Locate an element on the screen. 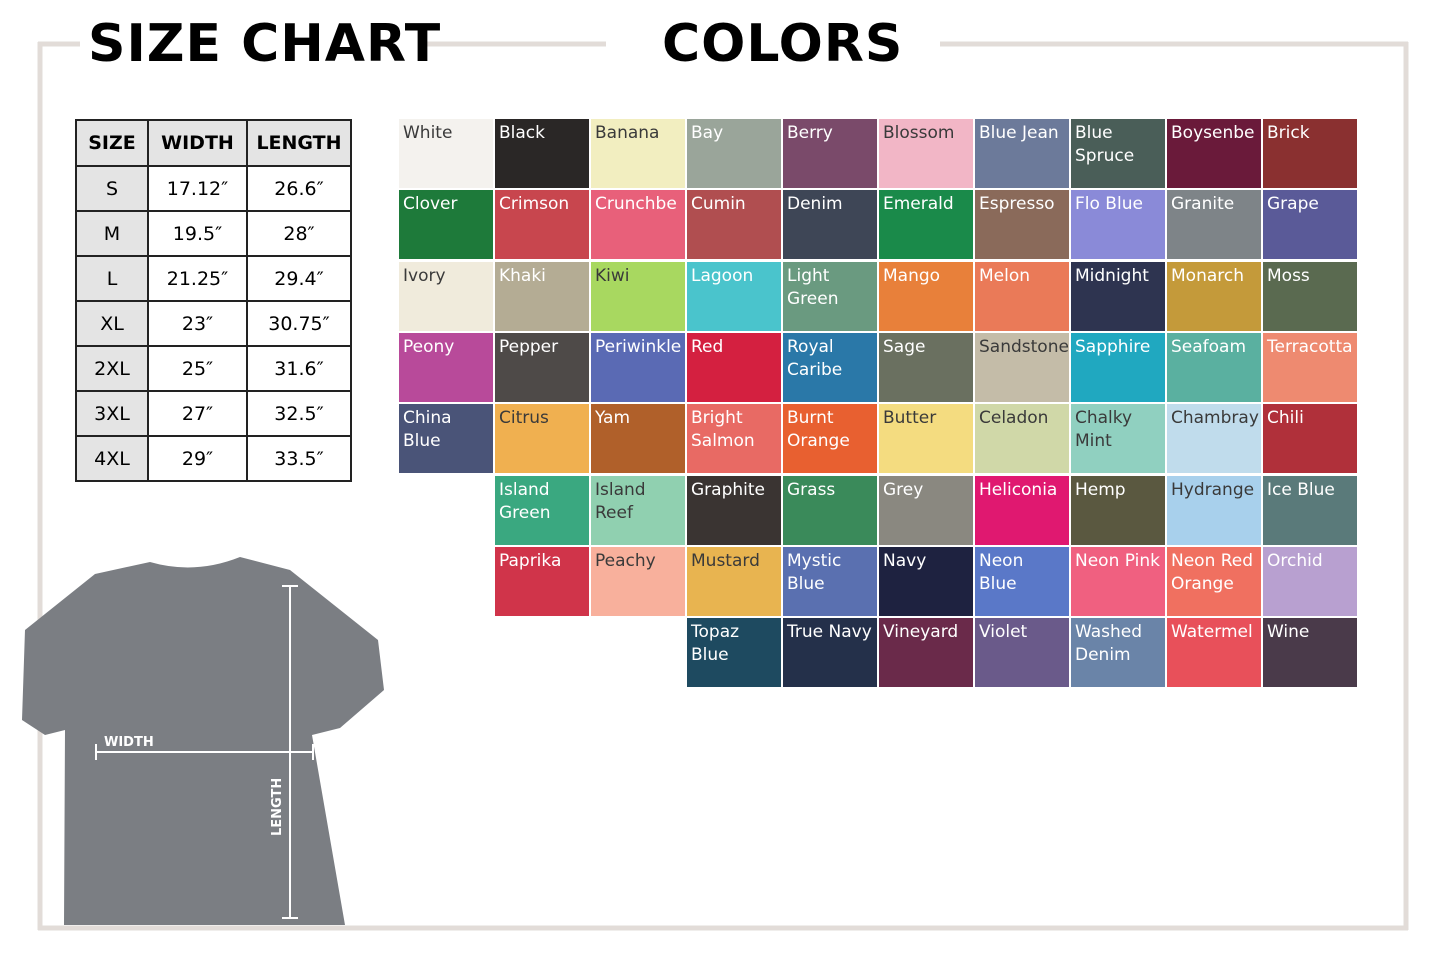 The height and width of the screenshot is (963, 1445). color-swatch: Blue Jean is located at coordinates (1022, 153).